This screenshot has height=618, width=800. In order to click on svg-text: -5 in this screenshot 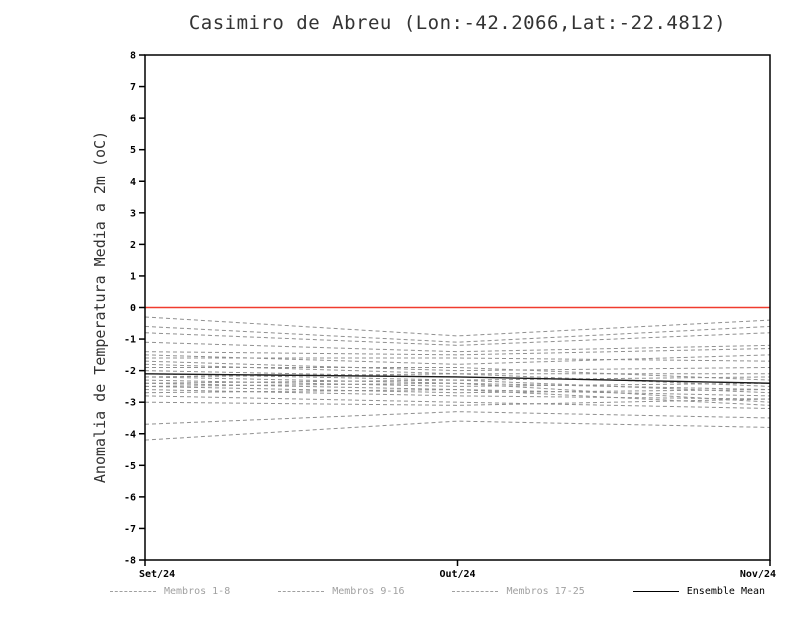, I will do `click(130, 466)`.